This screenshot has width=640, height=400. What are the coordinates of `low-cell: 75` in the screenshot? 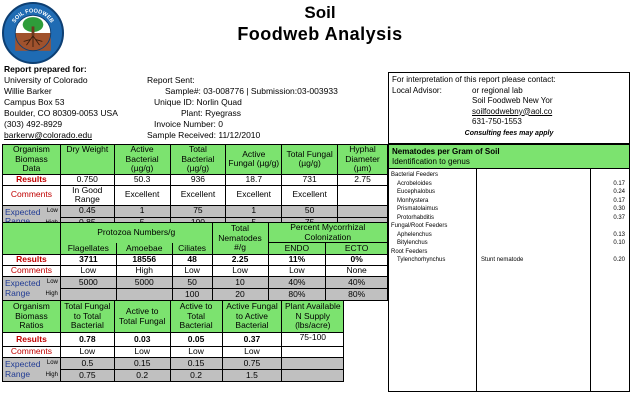 It's located at (198, 211).